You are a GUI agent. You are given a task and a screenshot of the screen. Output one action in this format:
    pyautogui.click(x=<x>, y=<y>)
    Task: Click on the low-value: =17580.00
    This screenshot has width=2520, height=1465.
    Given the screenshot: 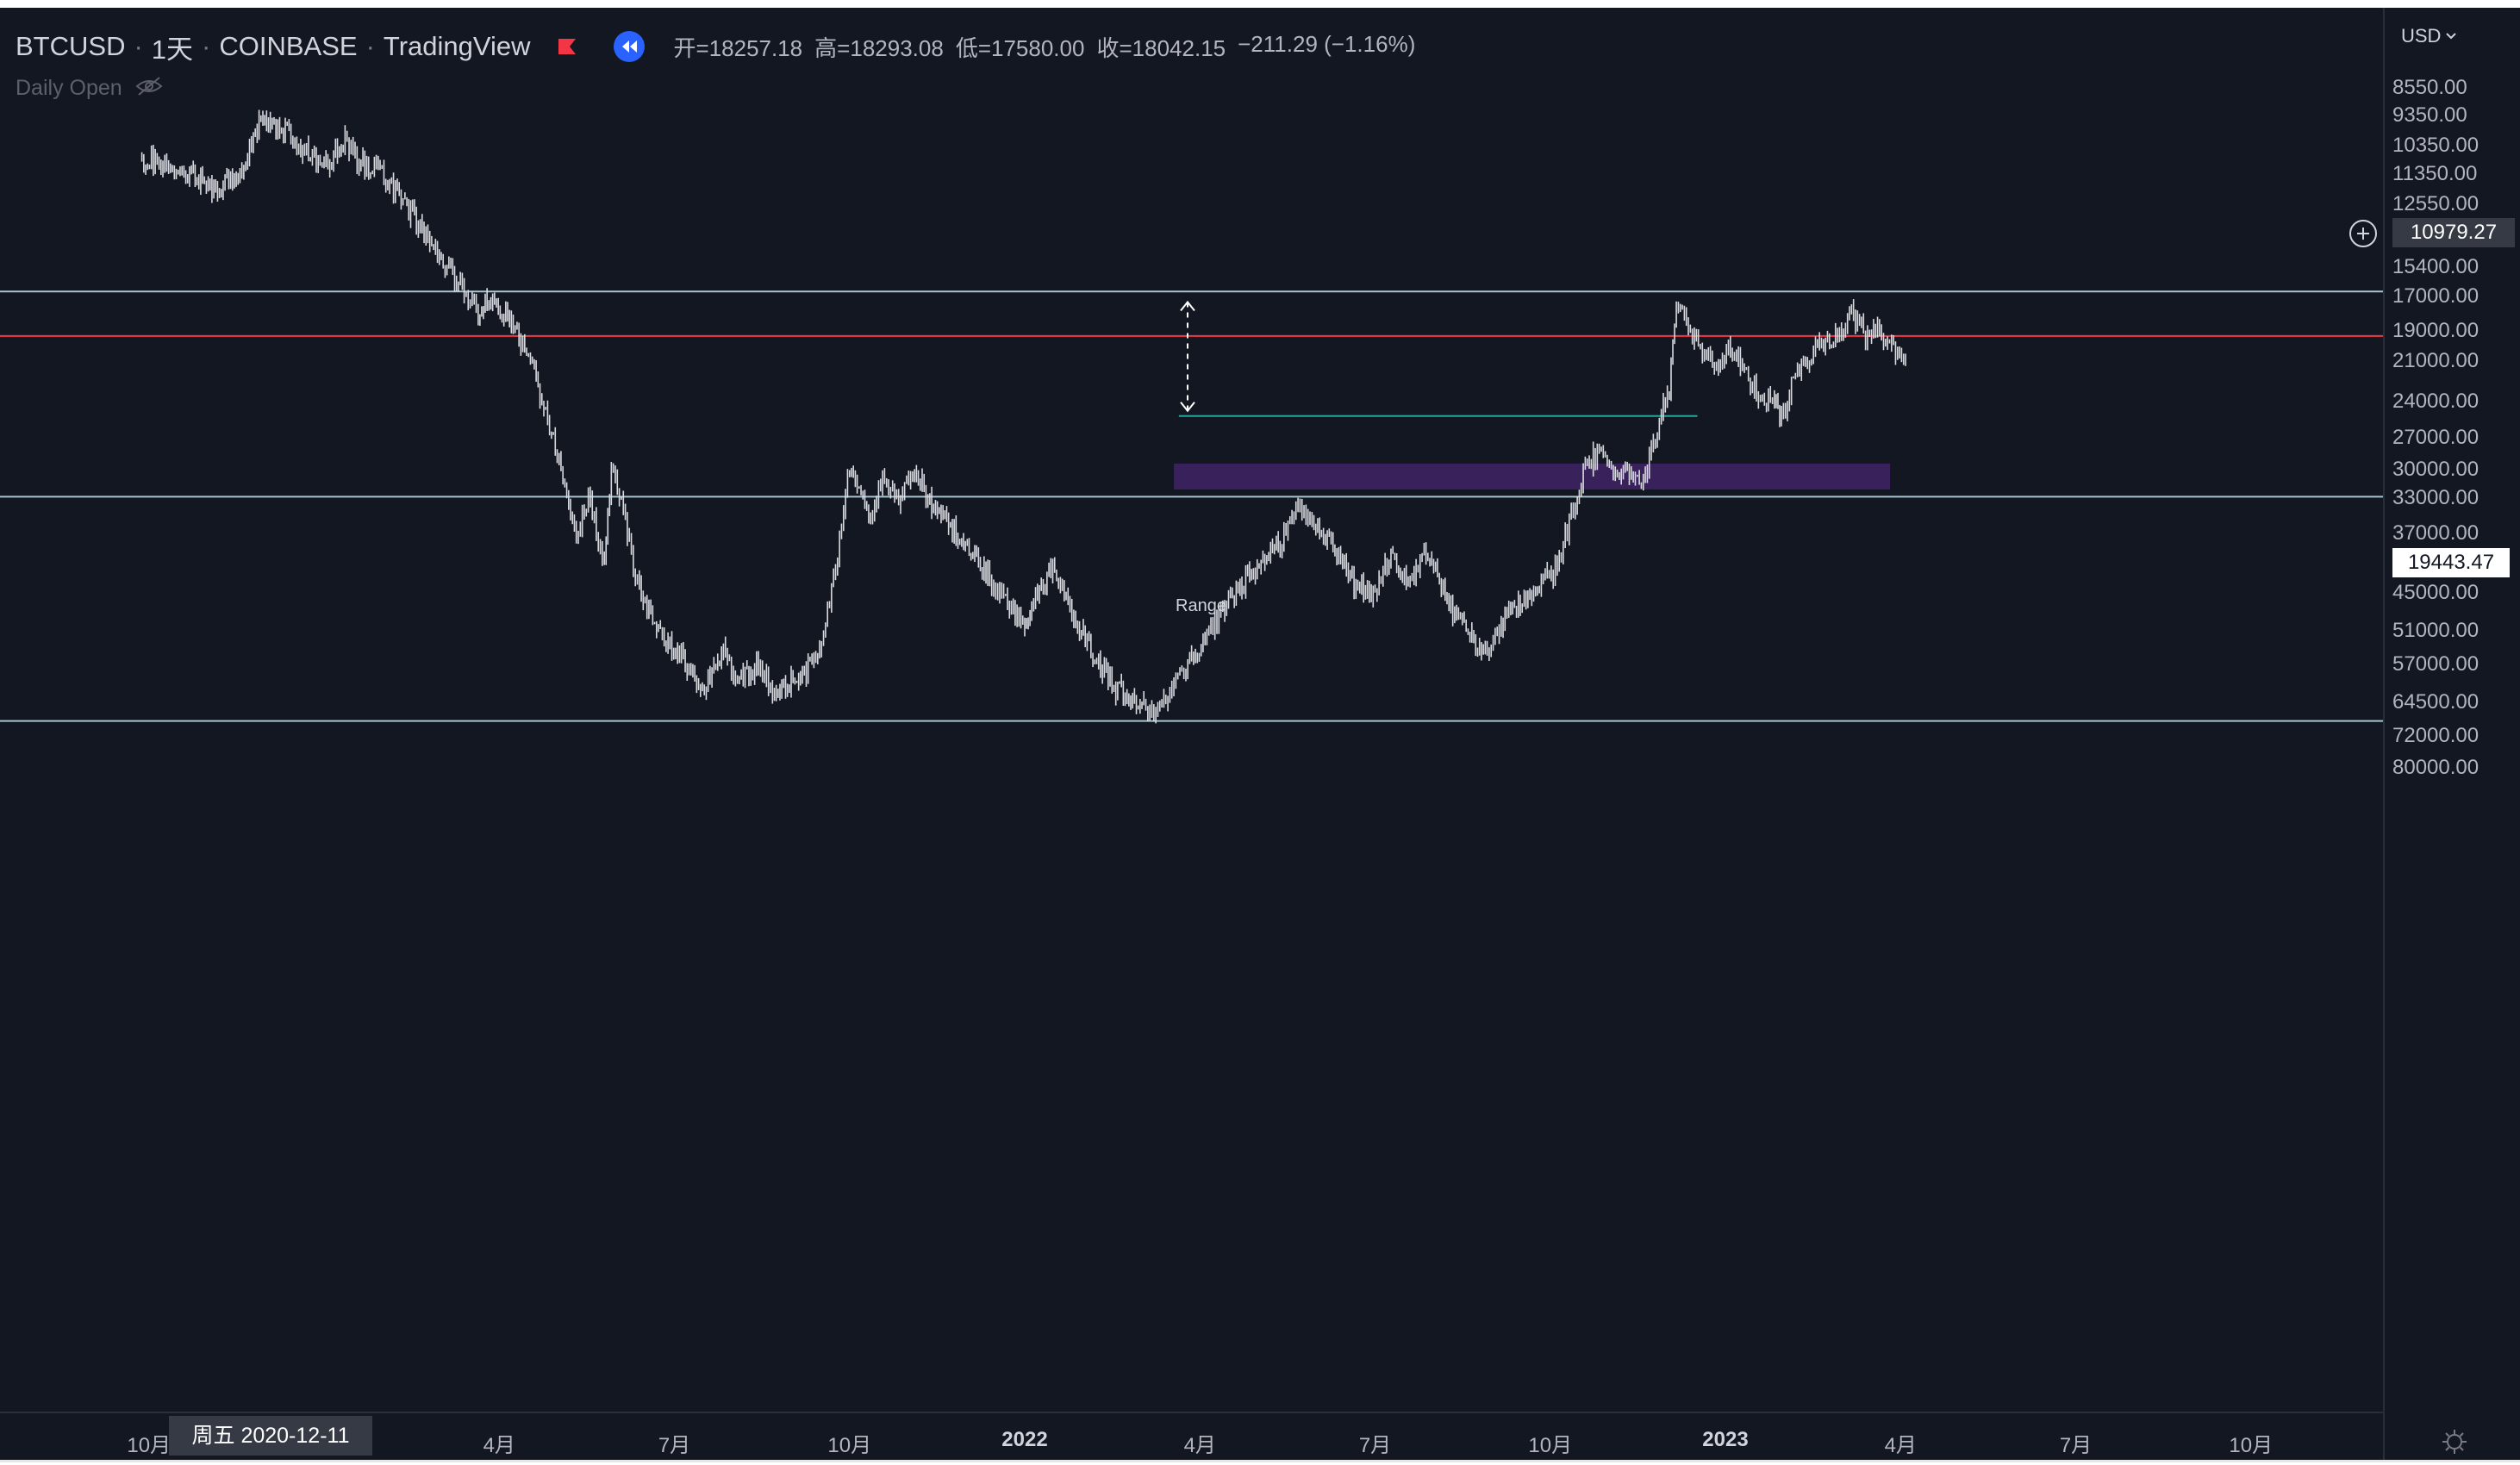 What is the action you would take?
    pyautogui.click(x=1031, y=47)
    